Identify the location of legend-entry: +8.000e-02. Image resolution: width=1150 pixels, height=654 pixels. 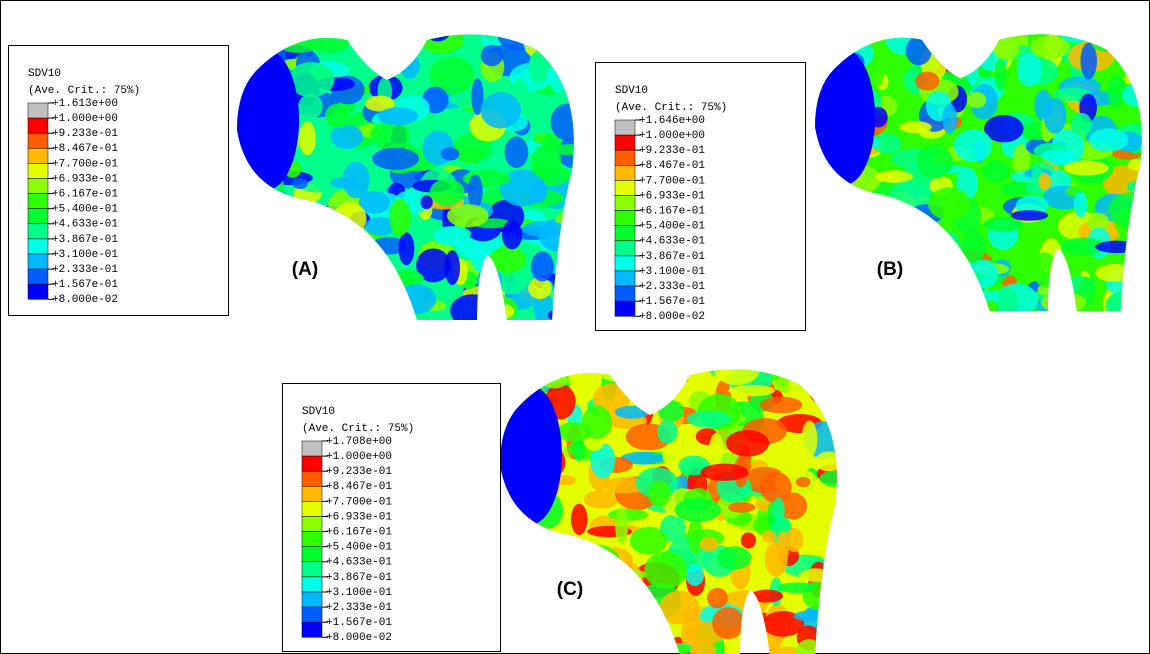
(672, 317).